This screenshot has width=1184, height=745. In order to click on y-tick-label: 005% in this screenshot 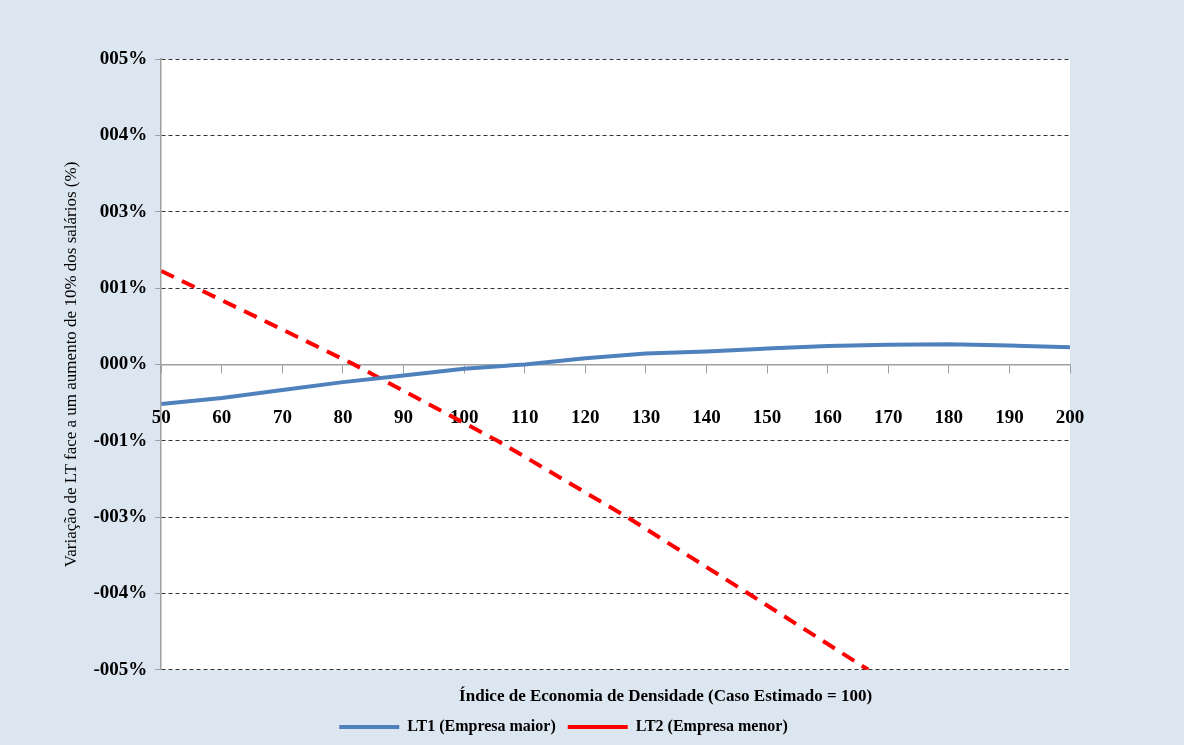, I will do `click(123, 57)`.